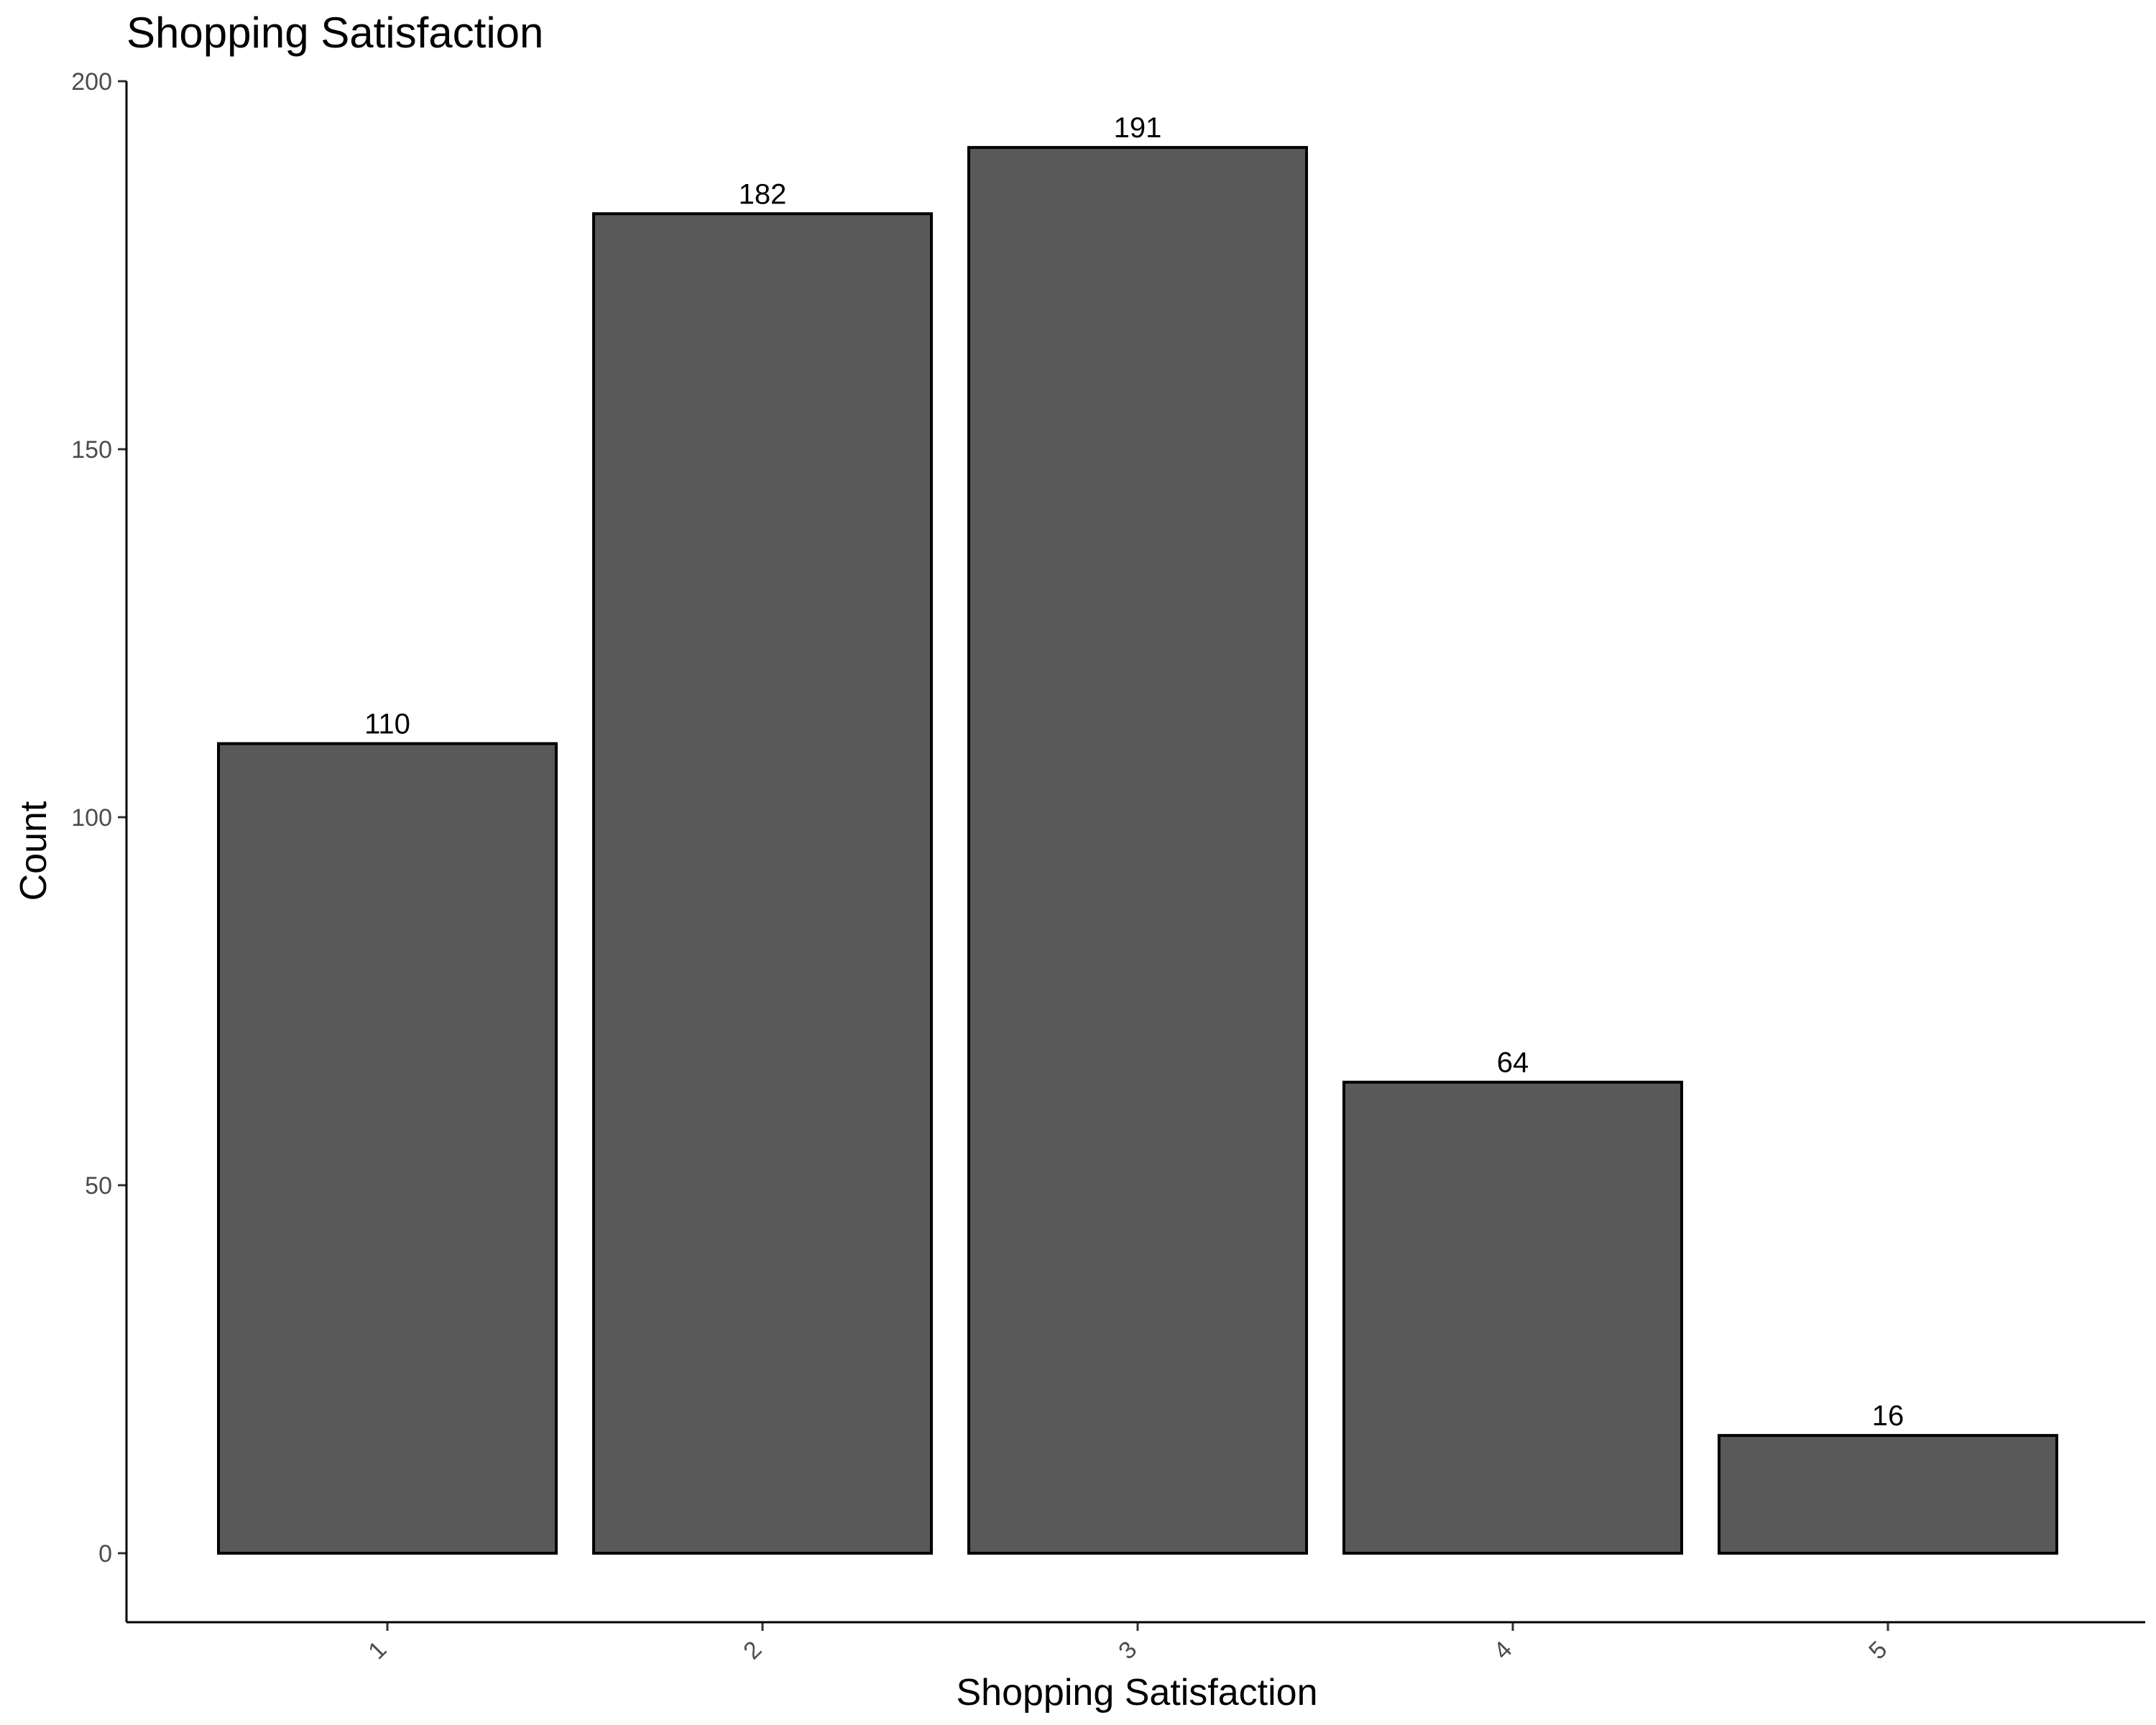 This screenshot has height=1725, width=2156. I want to click on x-tick-label: 5, so click(1878, 1650).